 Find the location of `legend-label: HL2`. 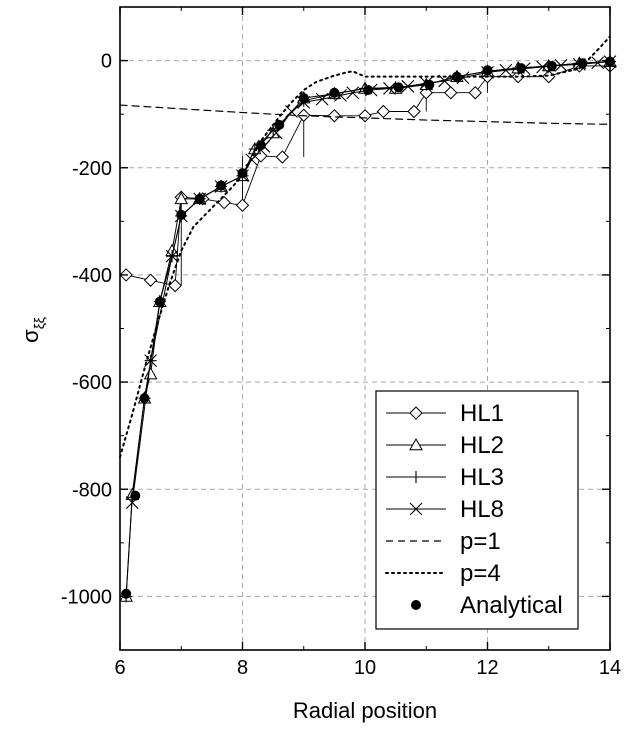

legend-label: HL2 is located at coordinates (482, 445).